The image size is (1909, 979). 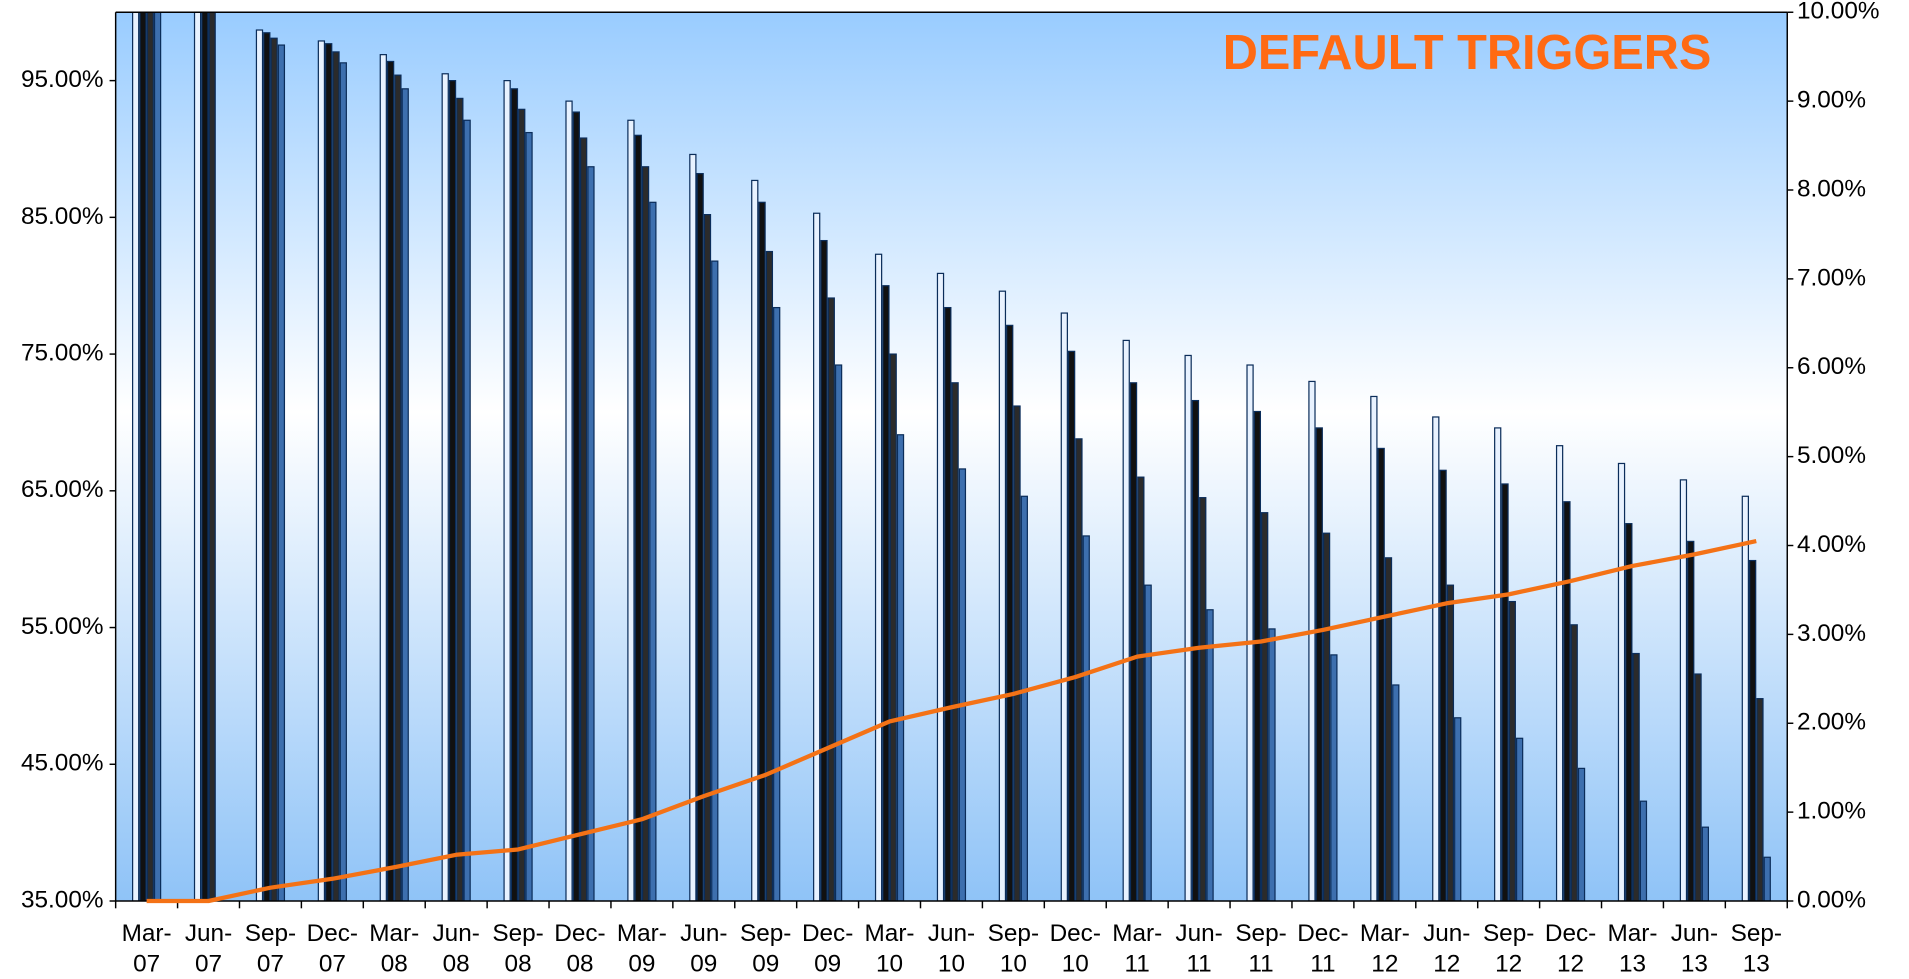 What do you see at coordinates (1198, 949) in the screenshot?
I see `x-tick-label: Jun-11` at bounding box center [1198, 949].